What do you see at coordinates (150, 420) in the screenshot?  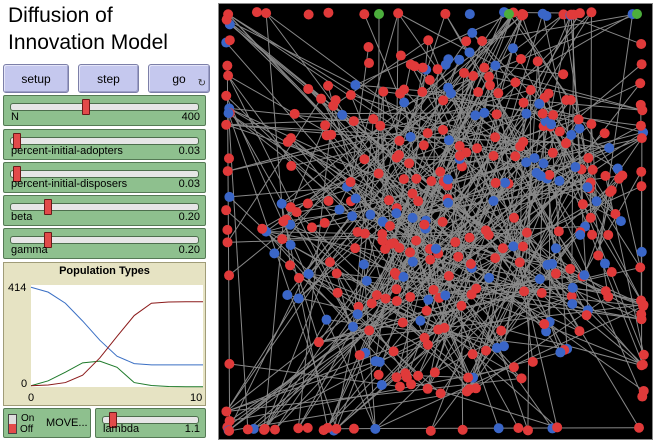 I see `slider-track` at bounding box center [150, 420].